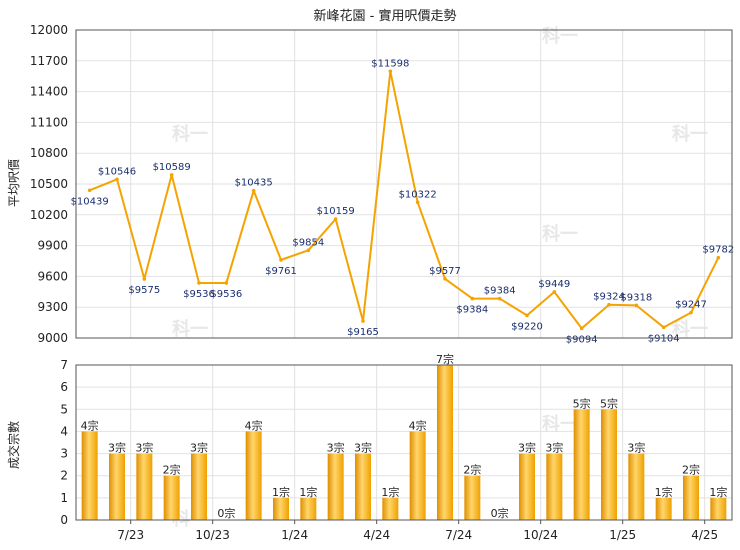 The width and height of the screenshot is (740, 550). Describe the element at coordinates (609, 403) in the screenshot. I see `count-label: 5宗` at that location.